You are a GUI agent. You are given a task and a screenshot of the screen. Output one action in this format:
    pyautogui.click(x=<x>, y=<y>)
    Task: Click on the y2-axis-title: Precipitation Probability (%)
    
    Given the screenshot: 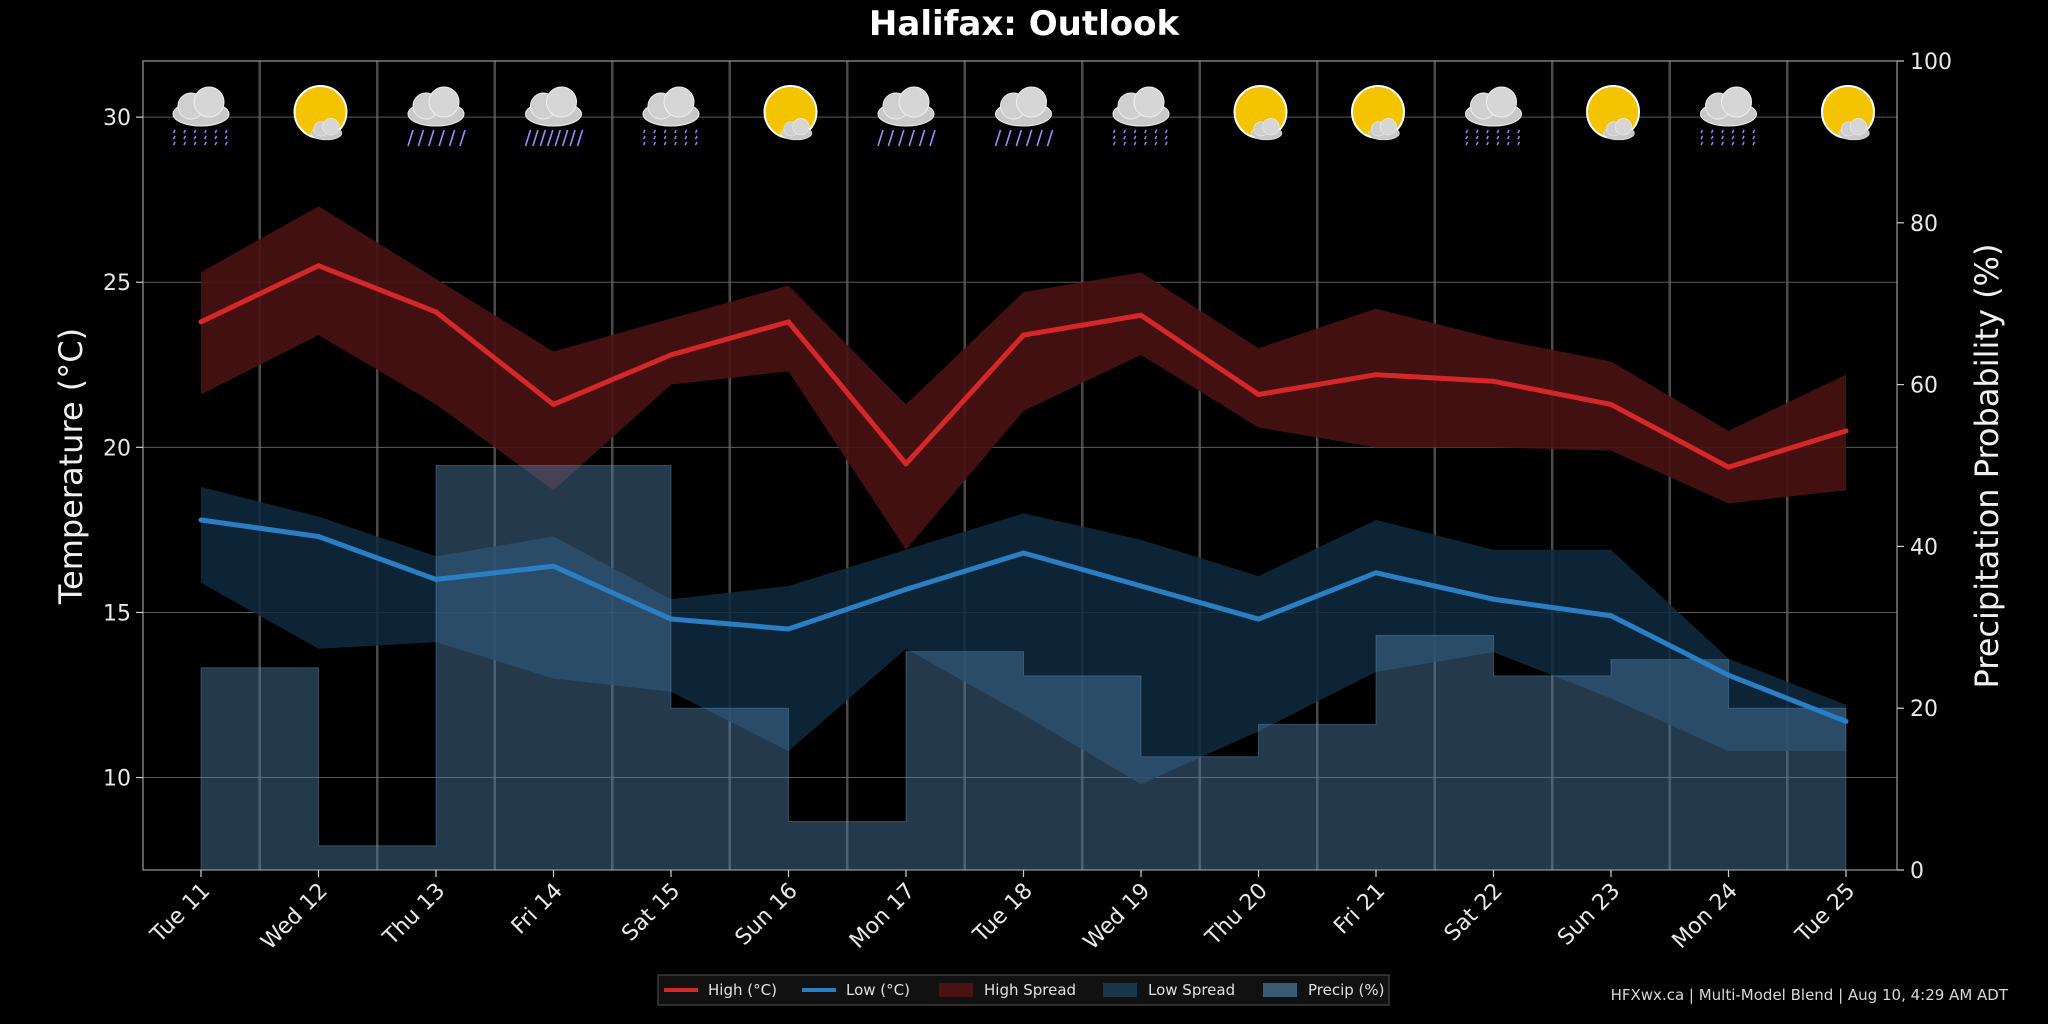 What is the action you would take?
    pyautogui.click(x=1987, y=466)
    